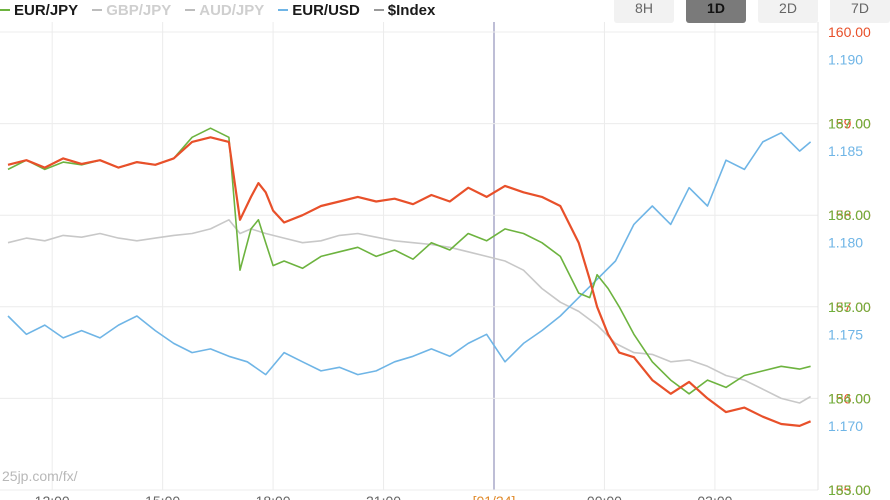  I want to click on legend: EUR/JPY GBP/JPY AUD/JPY EUR/USD $Index, so click(217, 11).